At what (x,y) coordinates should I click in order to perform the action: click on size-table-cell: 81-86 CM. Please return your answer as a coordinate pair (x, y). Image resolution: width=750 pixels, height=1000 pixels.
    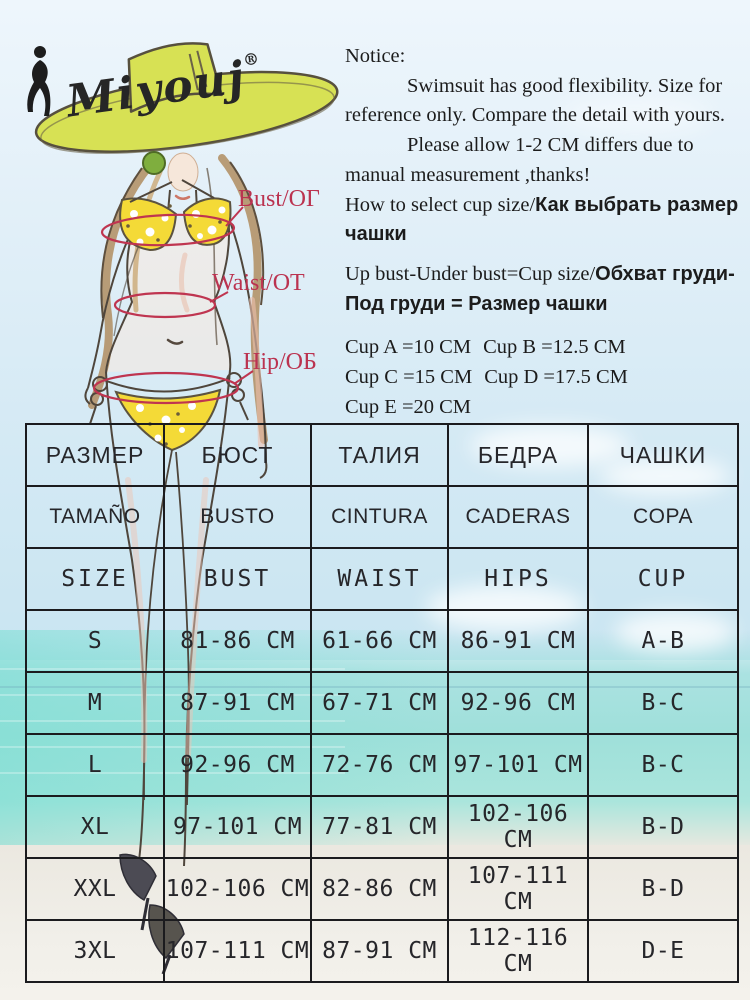
    Looking at the image, I should click on (237, 641).